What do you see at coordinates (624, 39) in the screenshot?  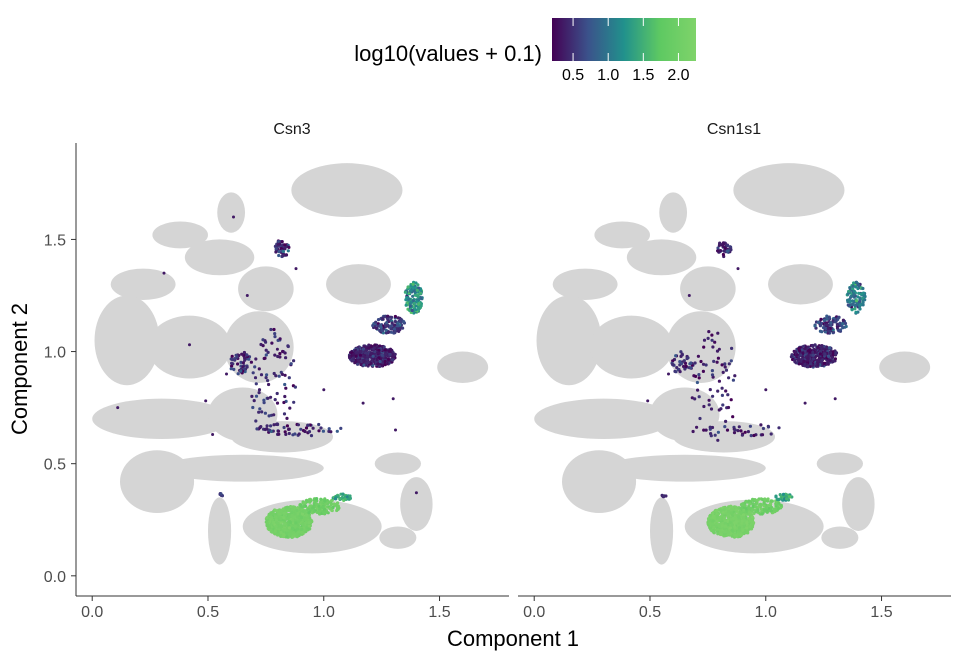 I see `legend-colorbar` at bounding box center [624, 39].